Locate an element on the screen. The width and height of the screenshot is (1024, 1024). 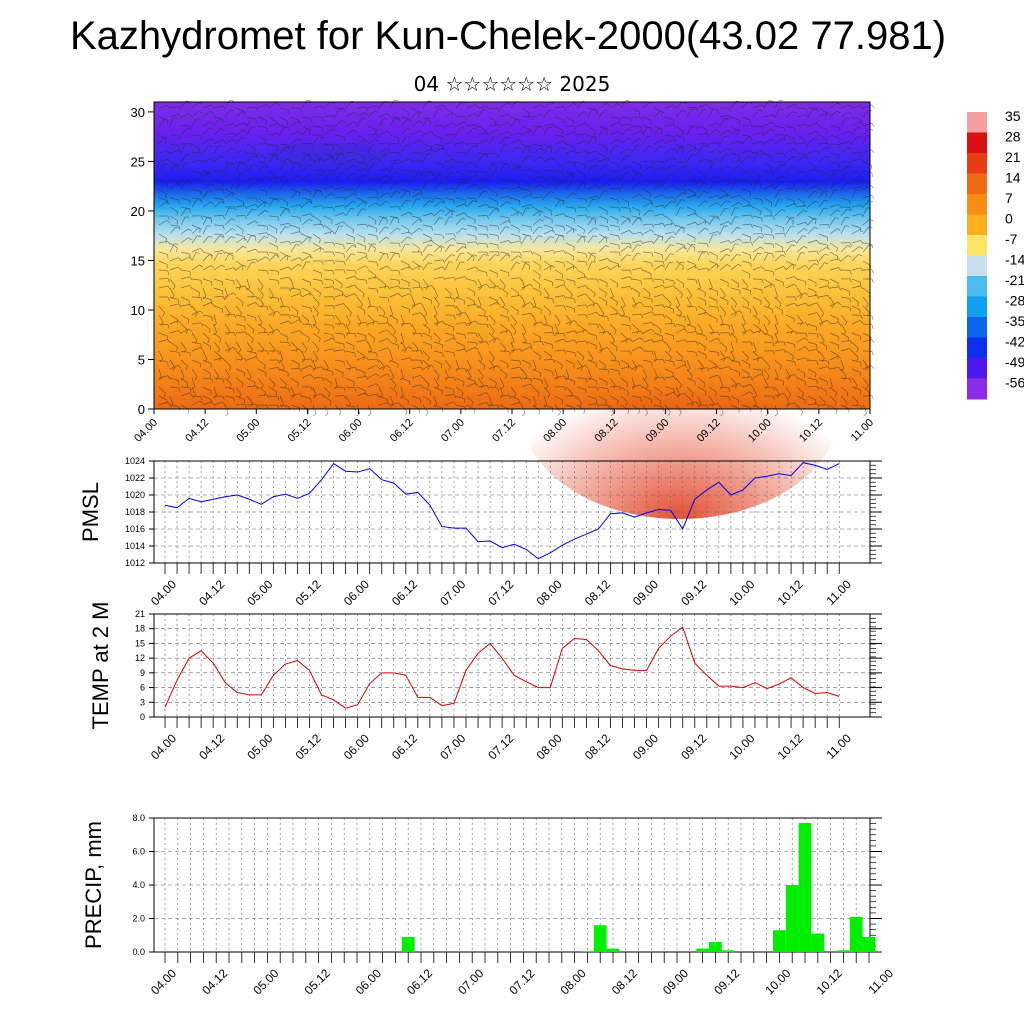
y-axis-label: PMSL is located at coordinates (90, 512).